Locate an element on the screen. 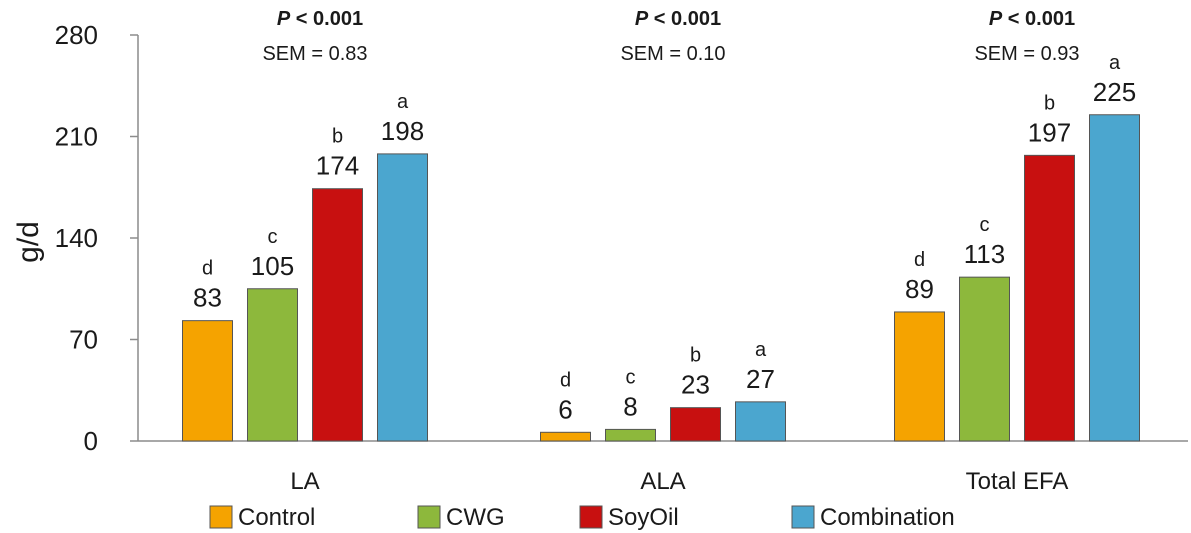  data-label: 225 is located at coordinates (1114, 92).